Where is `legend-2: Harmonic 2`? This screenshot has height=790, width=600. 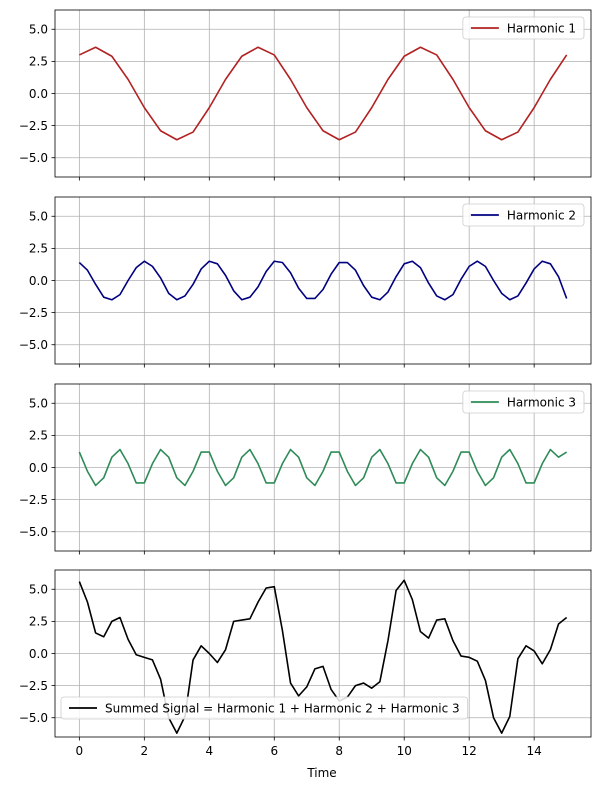 legend-2: Harmonic 2 is located at coordinates (523, 215).